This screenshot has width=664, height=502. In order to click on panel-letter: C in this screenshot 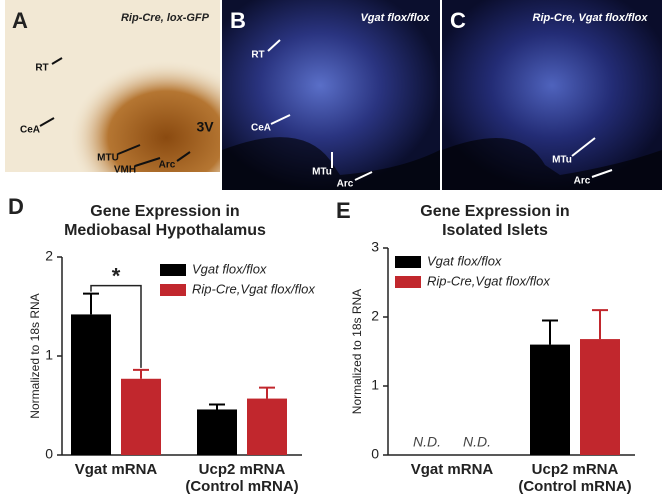, I will do `click(458, 20)`.